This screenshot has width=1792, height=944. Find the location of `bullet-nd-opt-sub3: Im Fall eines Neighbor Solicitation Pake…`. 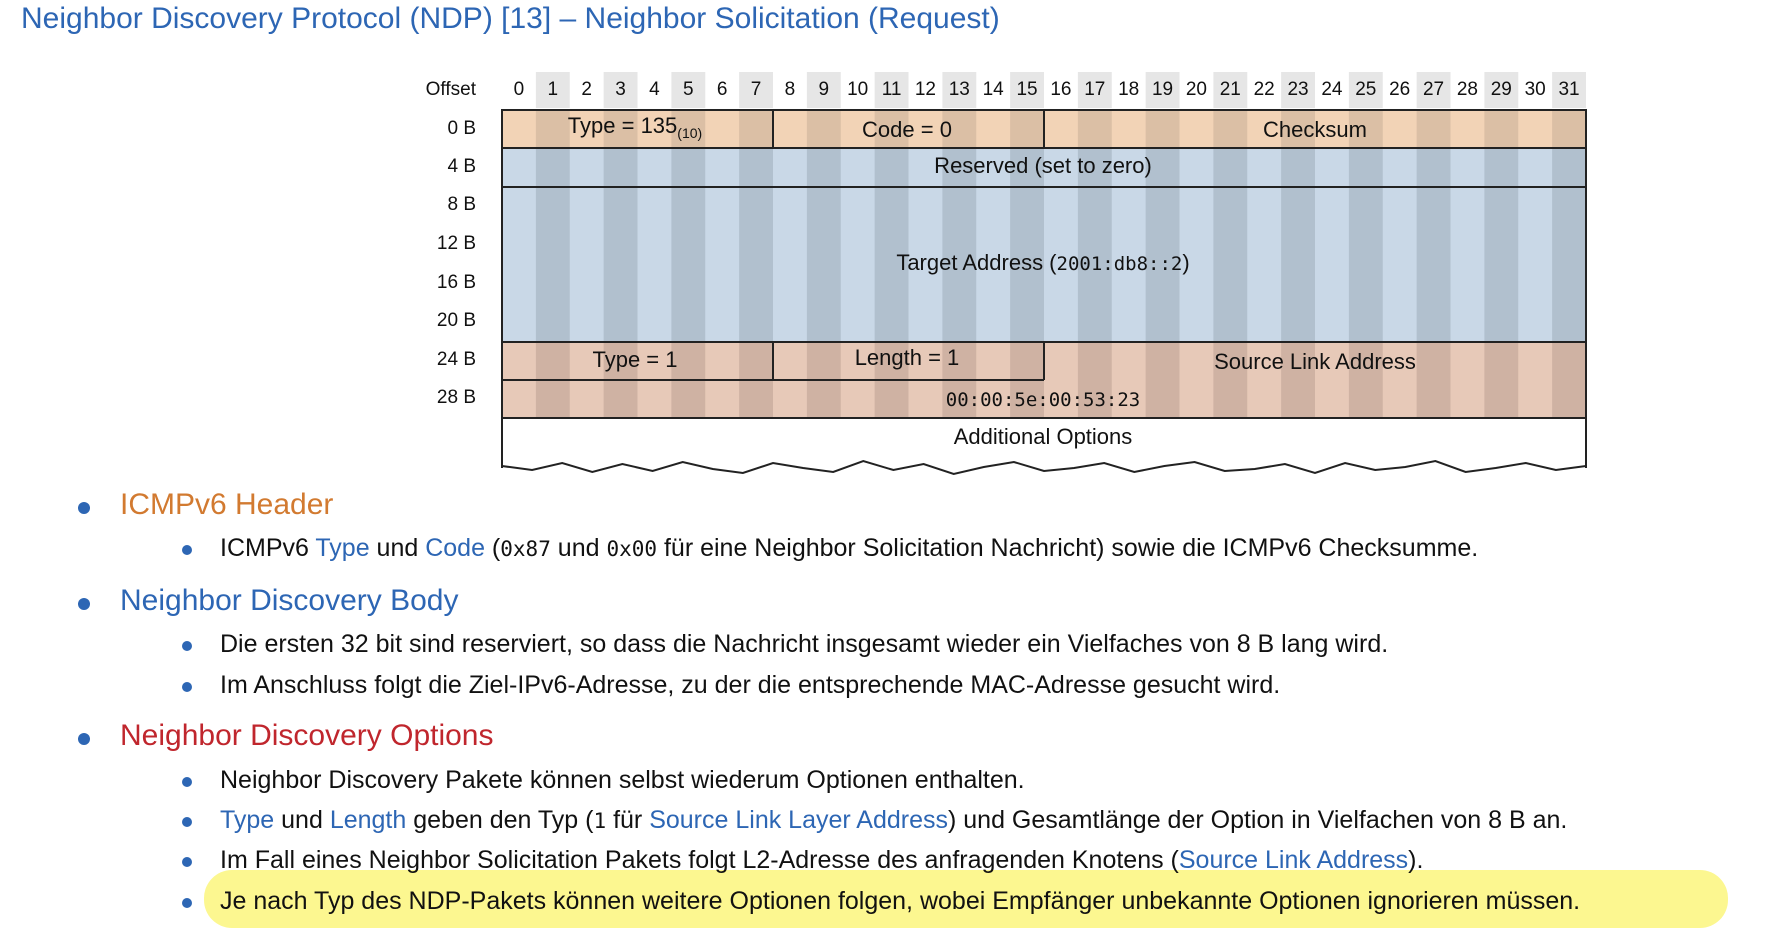

bullet-nd-opt-sub3: Im Fall eines Neighbor Solicitation Pake… is located at coordinates (802, 860).